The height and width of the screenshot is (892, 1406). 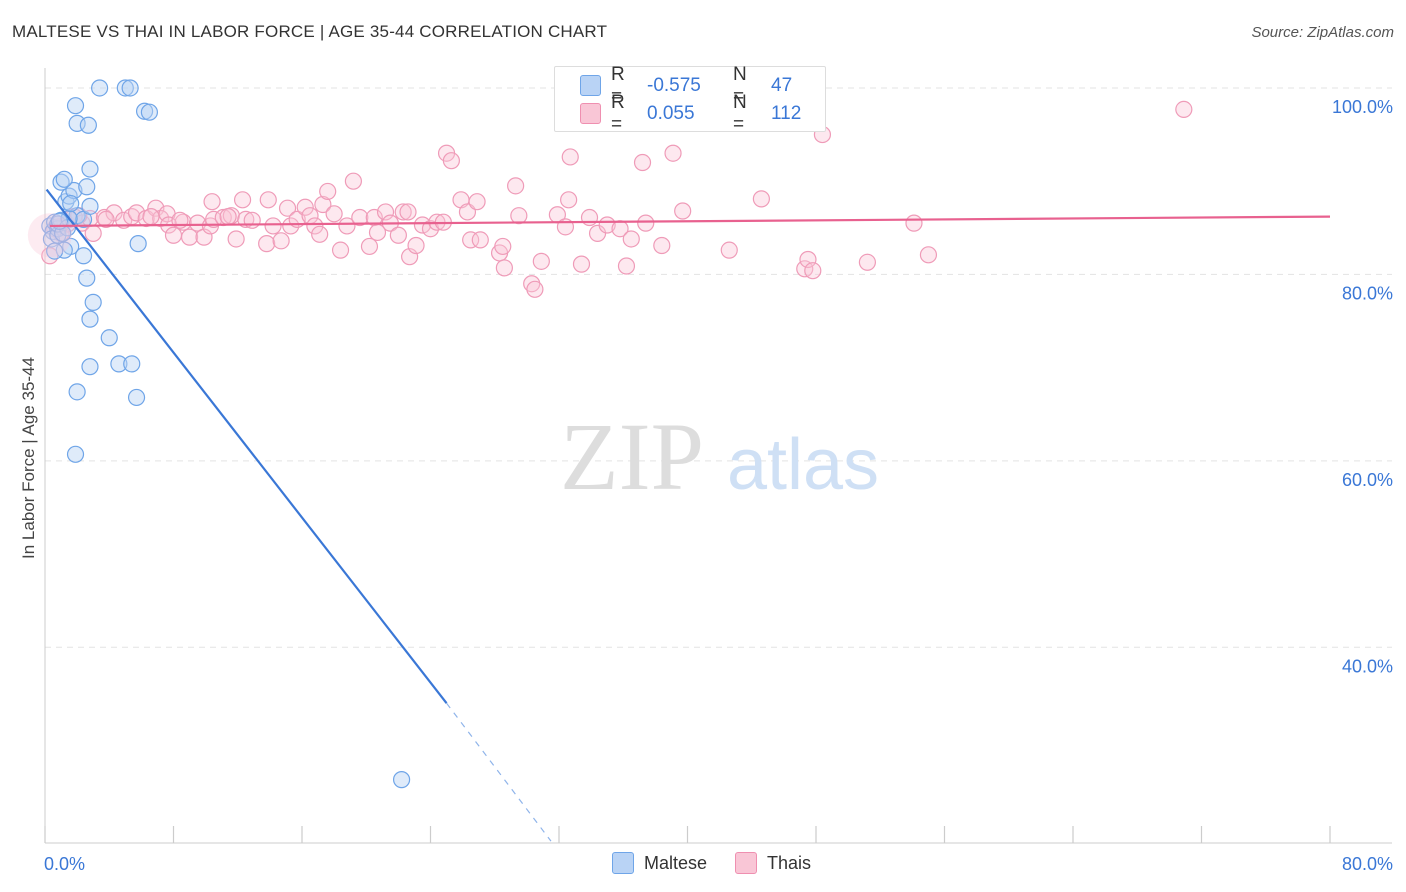 I want to click on x-tick-label: 0.0%, so click(x=64, y=864).